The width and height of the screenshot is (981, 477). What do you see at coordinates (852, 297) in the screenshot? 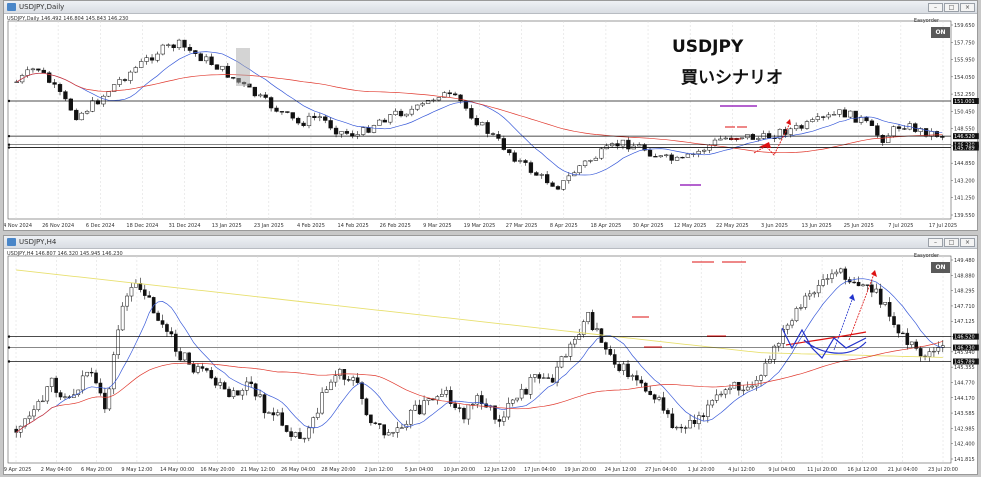
I see `arrow-head` at bounding box center [852, 297].